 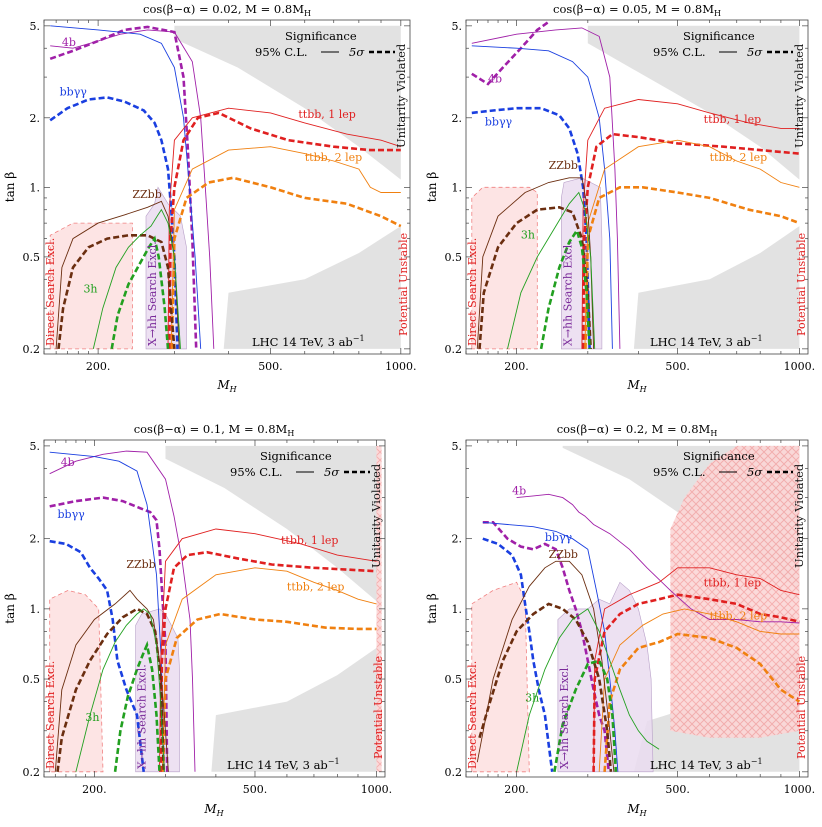 I want to click on curve-3h-5sigma, so click(x=585, y=716).